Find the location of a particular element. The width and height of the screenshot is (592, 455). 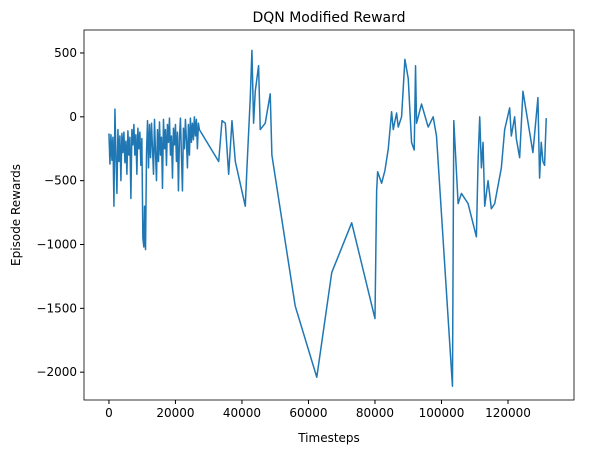

chart-title: DQN Modified Reward is located at coordinates (328, 18).